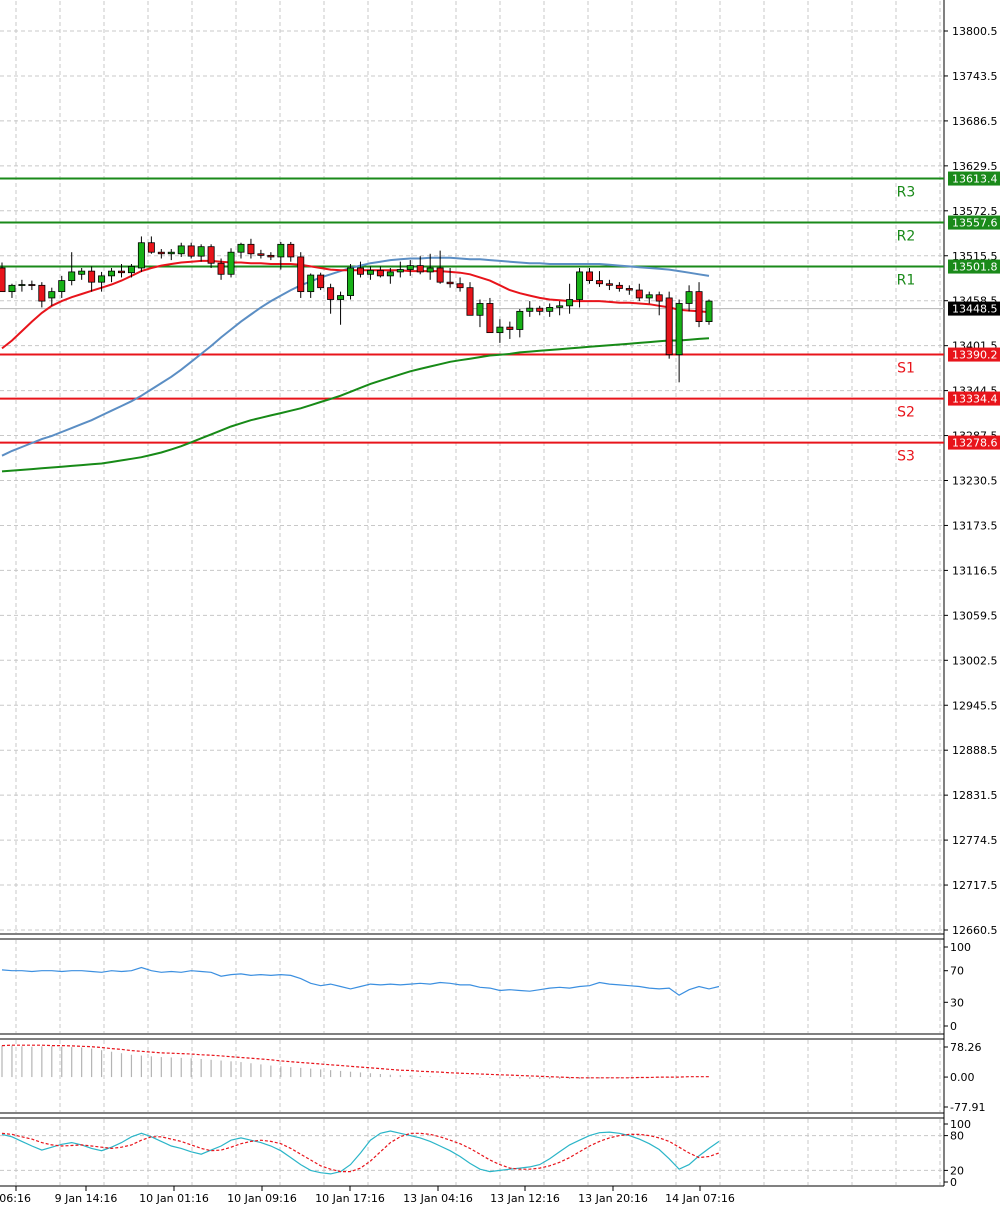 This screenshot has width=1000, height=1215. Describe the element at coordinates (906, 457) in the screenshot. I see `pivot-level-name-s3: S3` at that location.